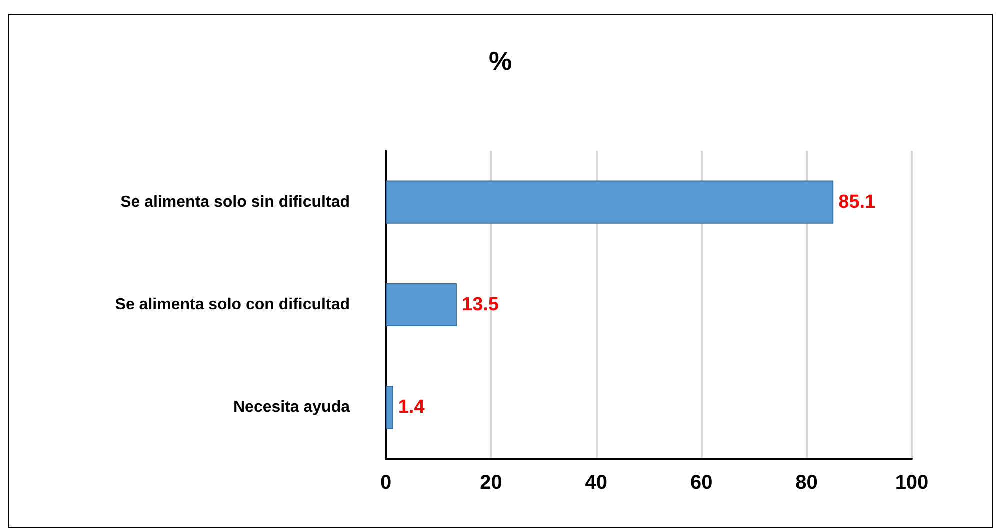 Image resolution: width=999 pixels, height=528 pixels. Describe the element at coordinates (807, 483) in the screenshot. I see `x-tick-label: 80` at that location.